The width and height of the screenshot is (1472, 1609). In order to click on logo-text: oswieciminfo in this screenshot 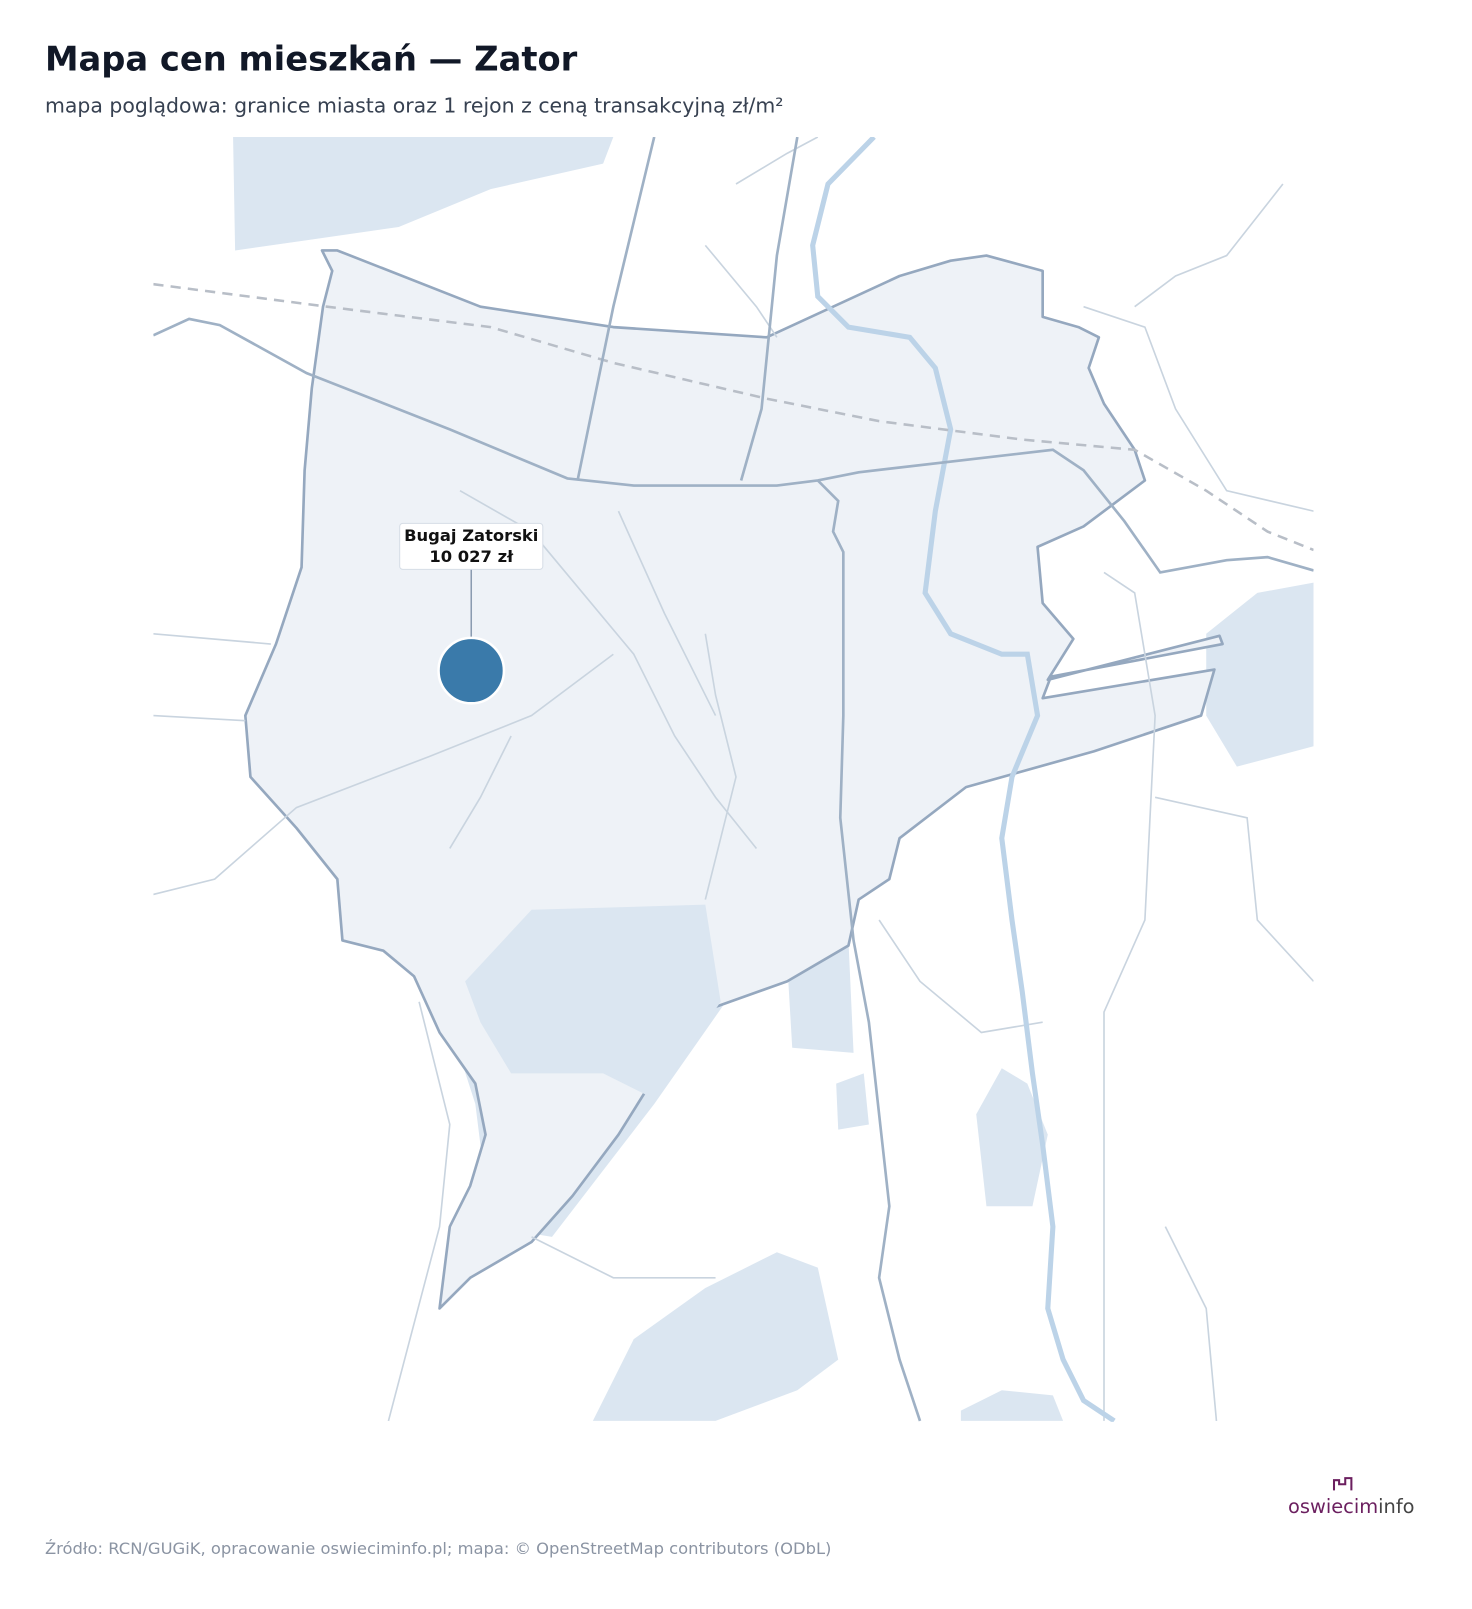, I will do `click(1351, 1506)`.